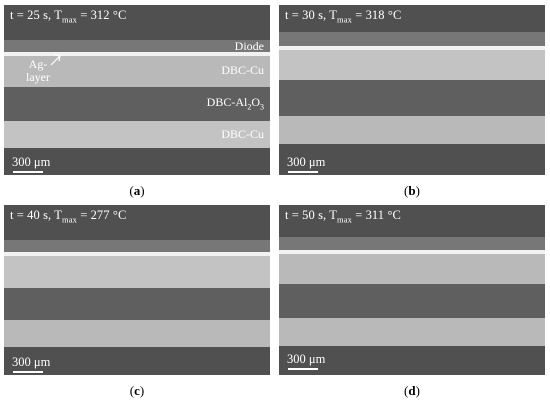  What do you see at coordinates (31, 162) in the screenshot?
I see `panel-a-scale-label: 300 μm` at bounding box center [31, 162].